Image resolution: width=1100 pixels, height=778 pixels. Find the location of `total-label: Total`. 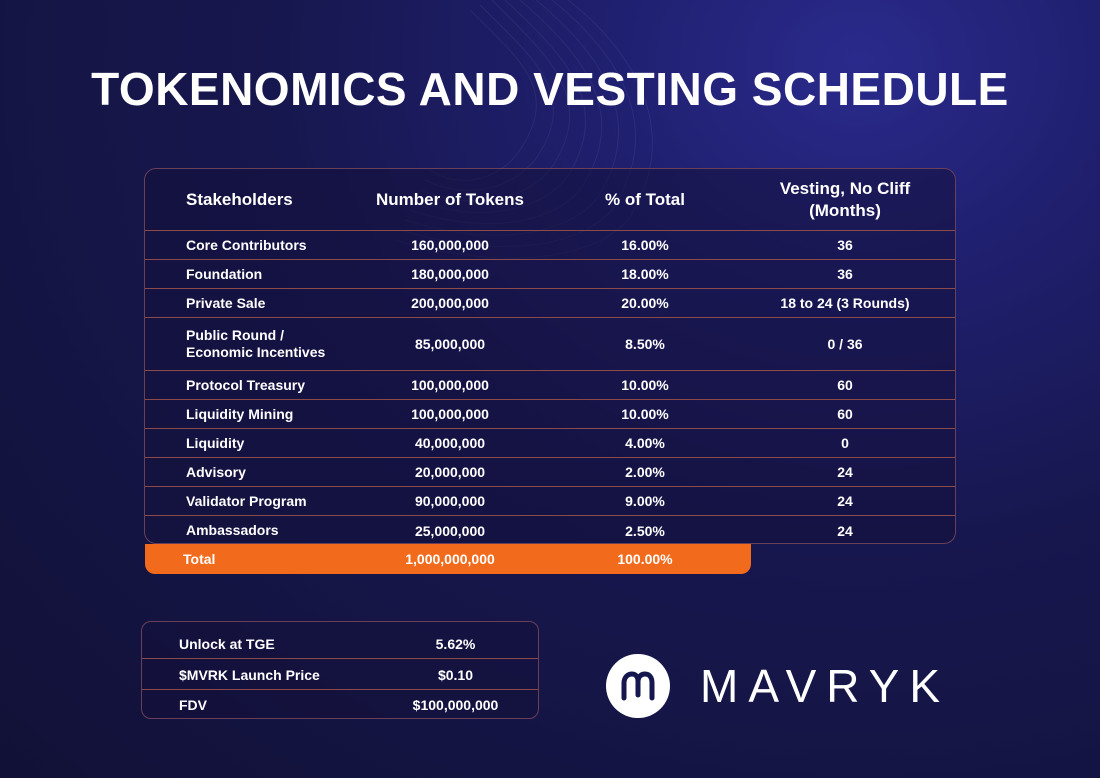

total-label: Total is located at coordinates (199, 559).